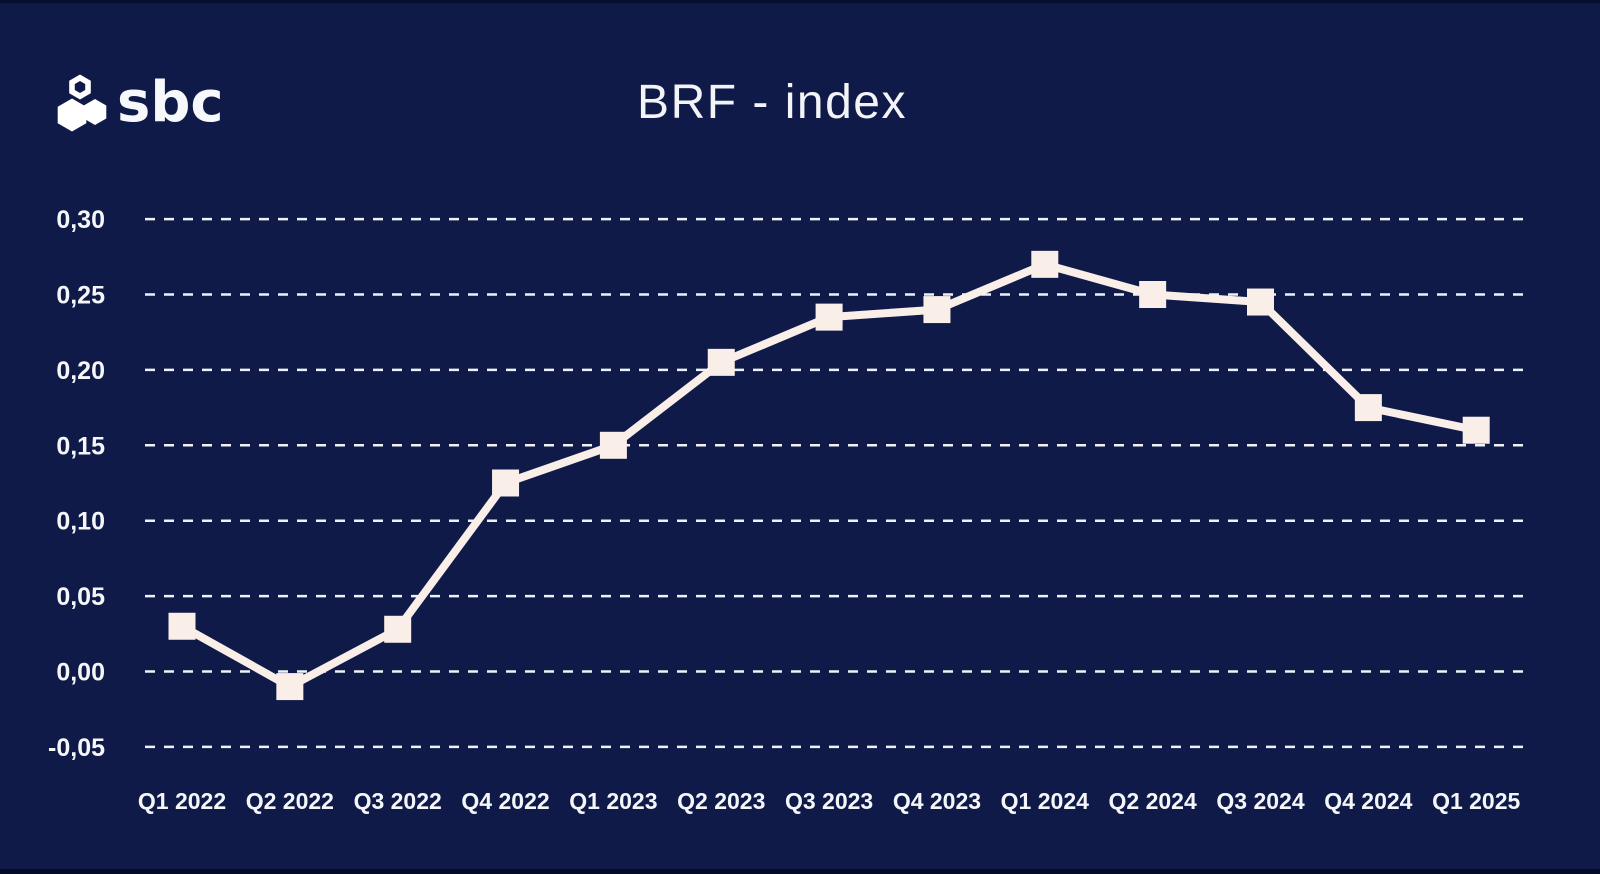 The image size is (1600, 874). I want to click on x-tick-label: Q3 2022, so click(398, 801).